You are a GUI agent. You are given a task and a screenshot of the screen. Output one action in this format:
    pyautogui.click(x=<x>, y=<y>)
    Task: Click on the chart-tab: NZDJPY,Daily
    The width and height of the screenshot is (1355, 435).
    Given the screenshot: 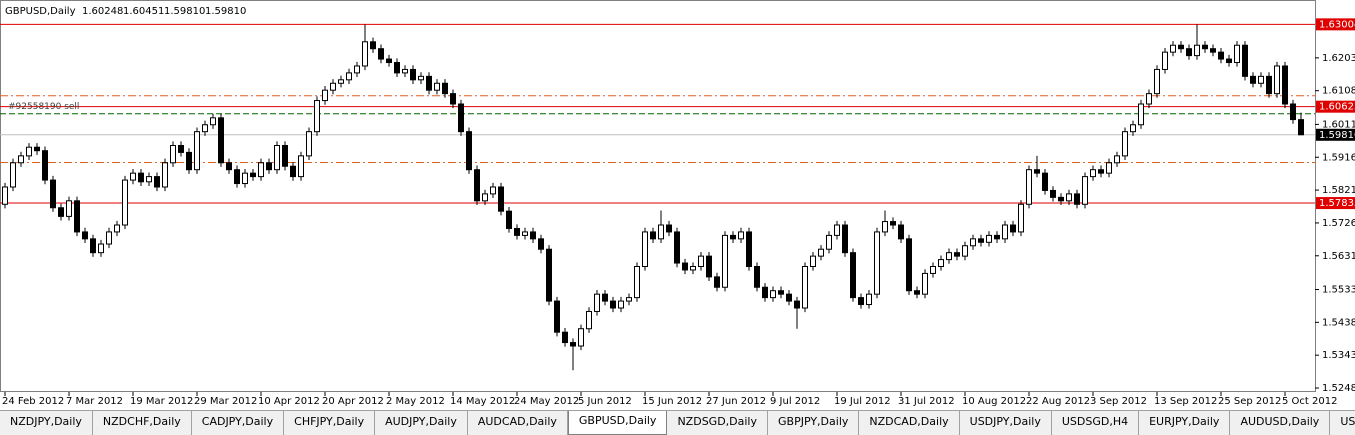 What is the action you would take?
    pyautogui.click(x=46, y=423)
    